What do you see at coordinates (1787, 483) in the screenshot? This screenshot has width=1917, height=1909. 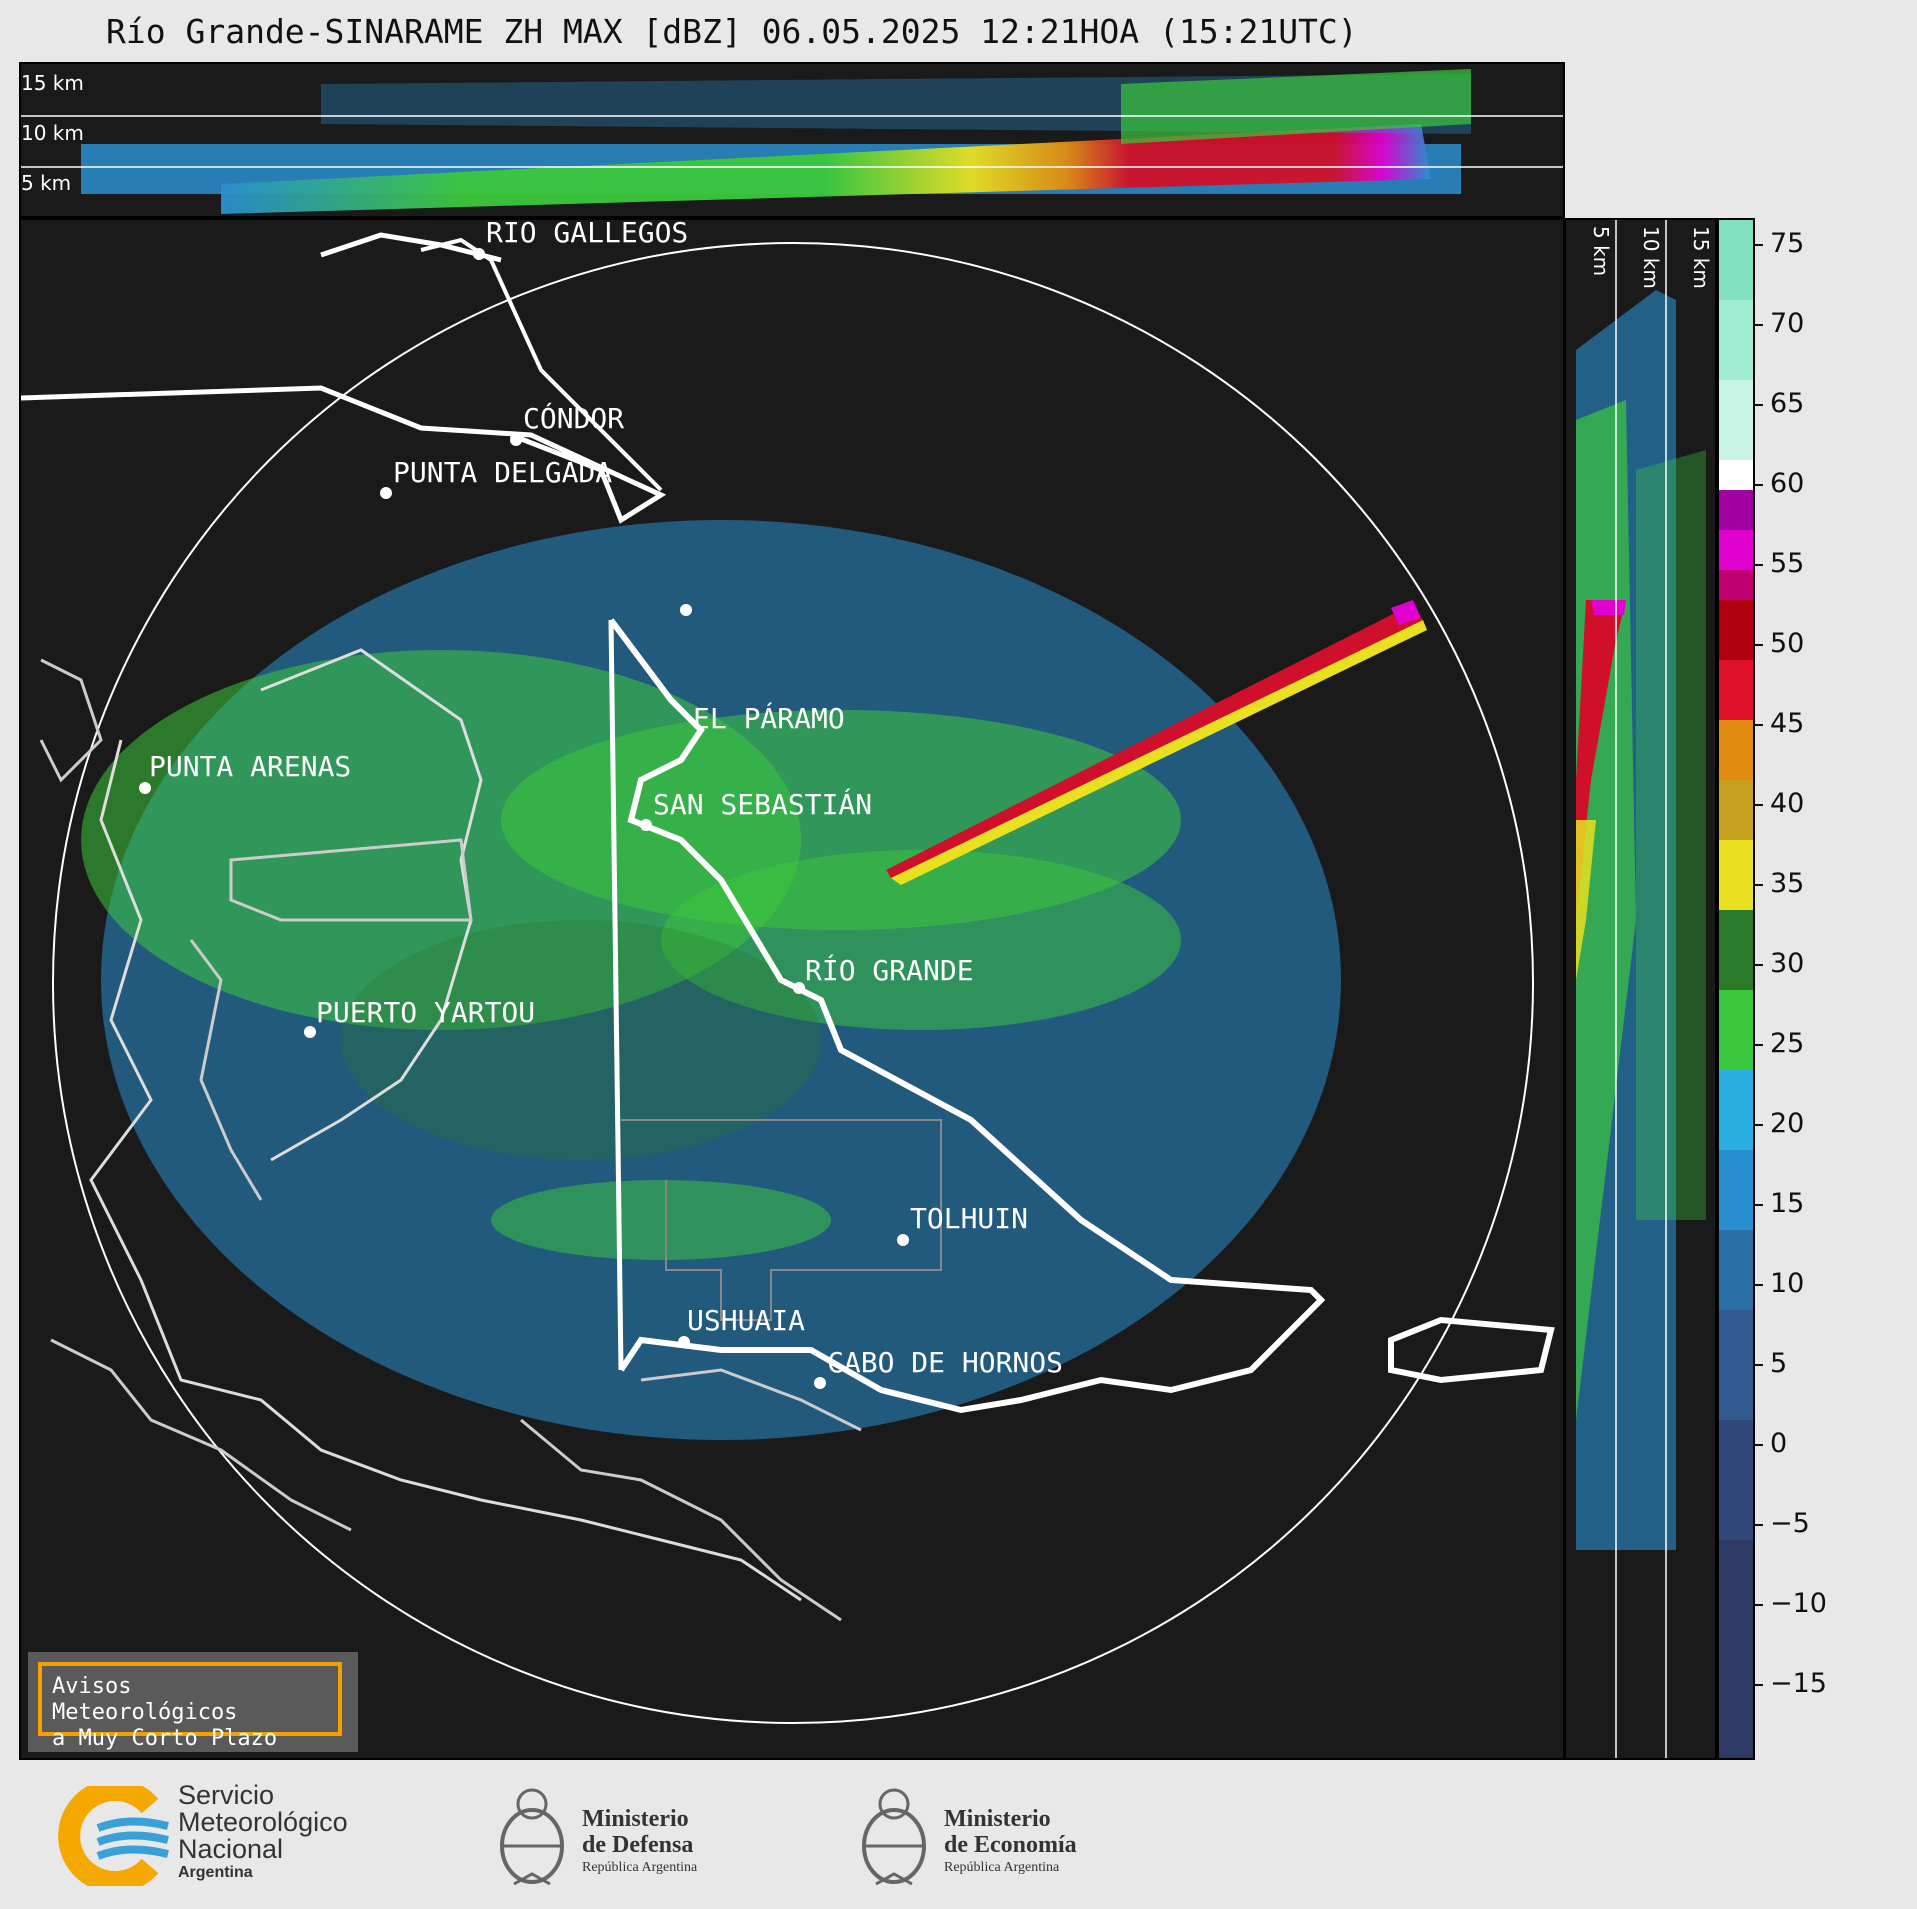 I see `colorbar-label: 60` at bounding box center [1787, 483].